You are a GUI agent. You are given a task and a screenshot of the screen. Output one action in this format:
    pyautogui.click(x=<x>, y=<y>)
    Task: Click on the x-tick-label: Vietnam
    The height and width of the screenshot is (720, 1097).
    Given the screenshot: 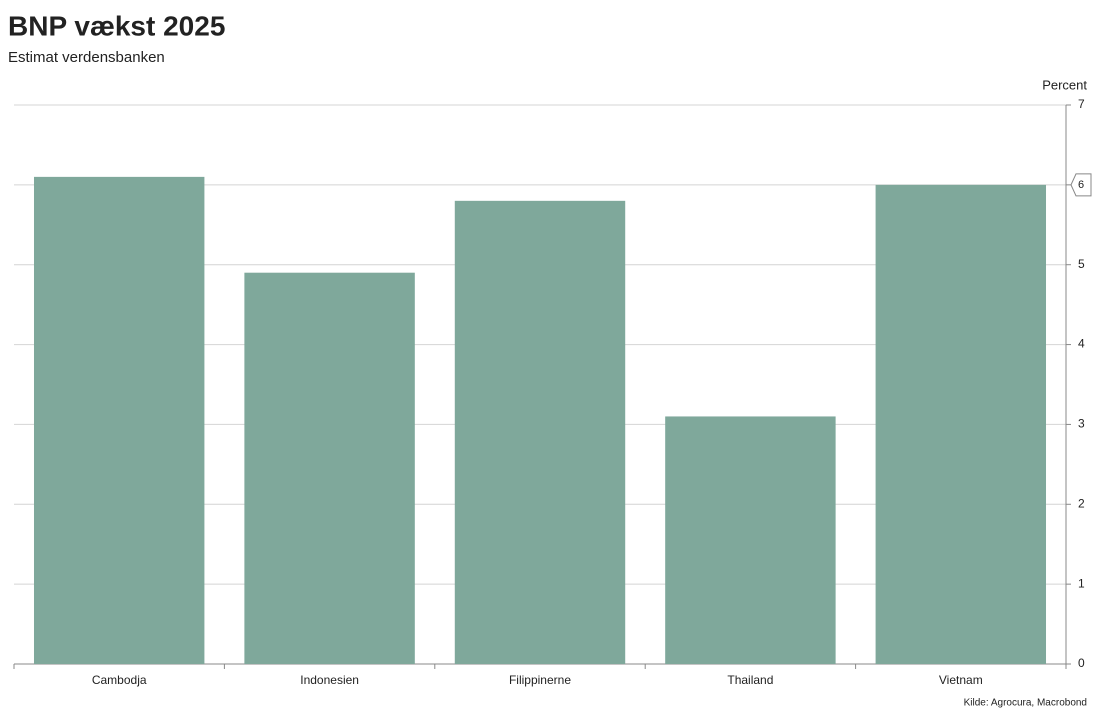 What is the action you would take?
    pyautogui.click(x=961, y=680)
    